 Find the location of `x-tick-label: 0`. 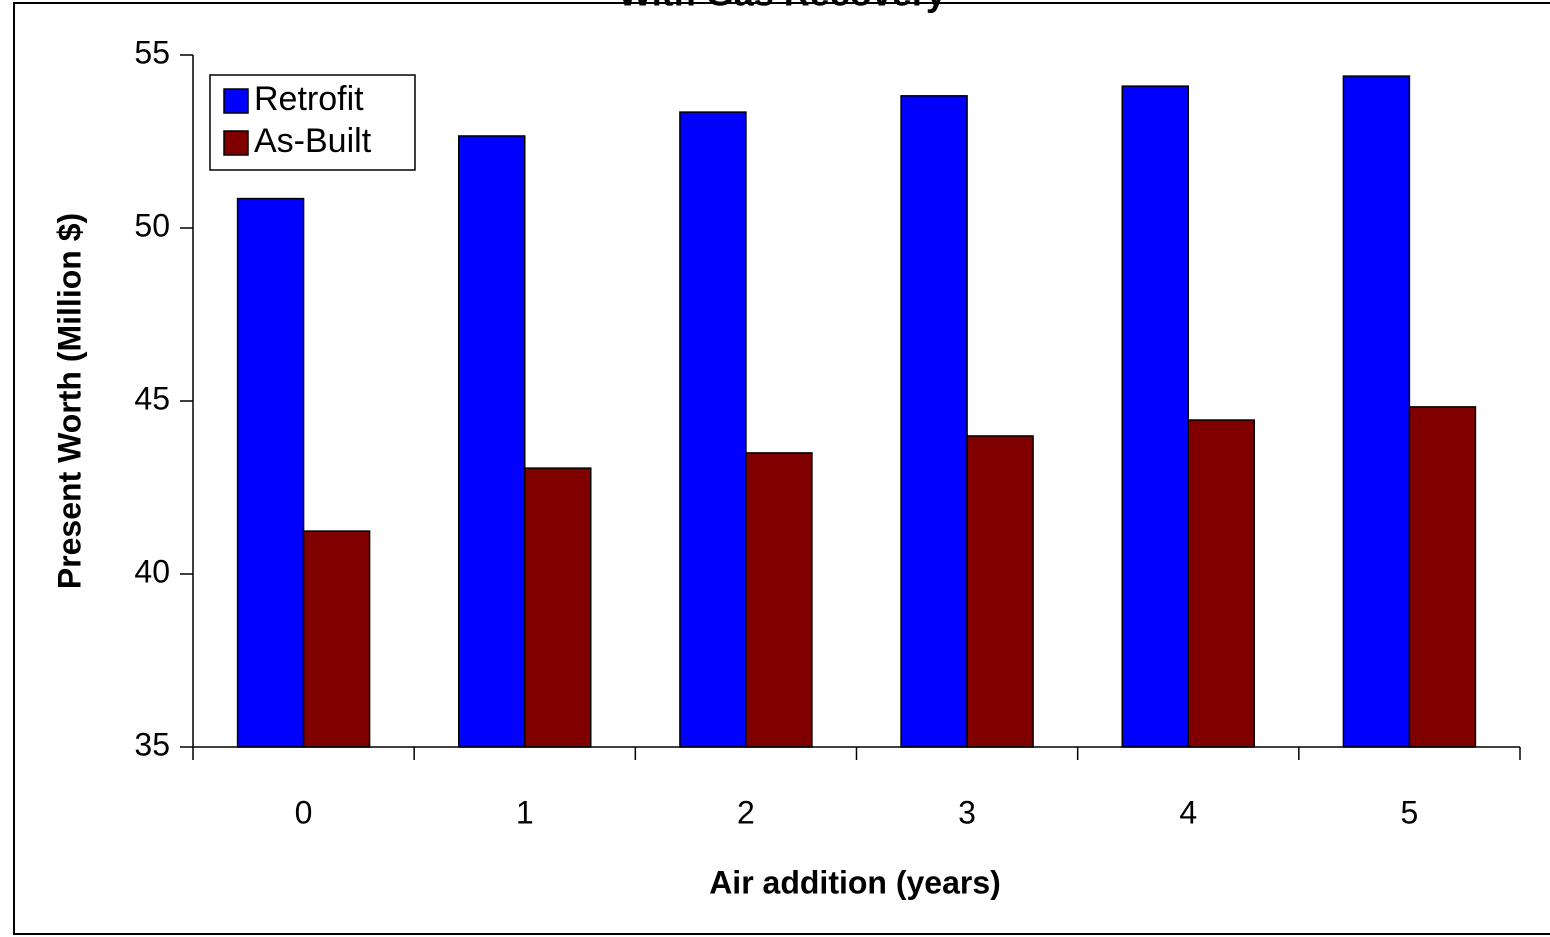

x-tick-label: 0 is located at coordinates (304, 812).